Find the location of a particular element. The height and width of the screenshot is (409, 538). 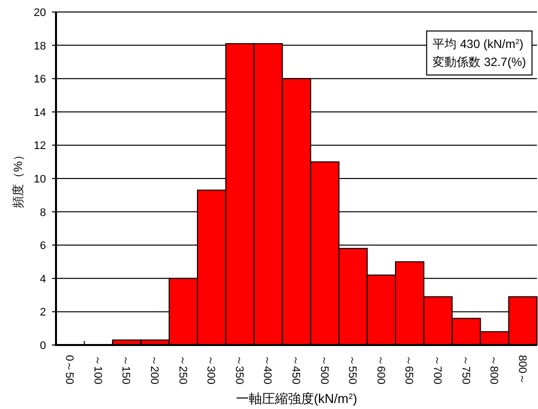

x-tick-label: ～250 is located at coordinates (182, 369).